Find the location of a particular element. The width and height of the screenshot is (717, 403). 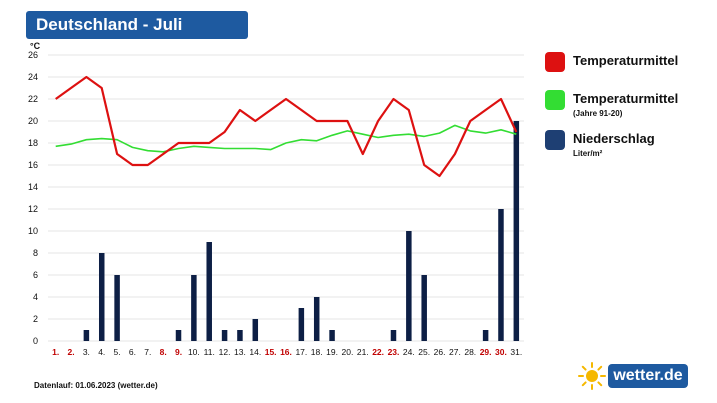

x-tick-label: 10. is located at coordinates (194, 352).